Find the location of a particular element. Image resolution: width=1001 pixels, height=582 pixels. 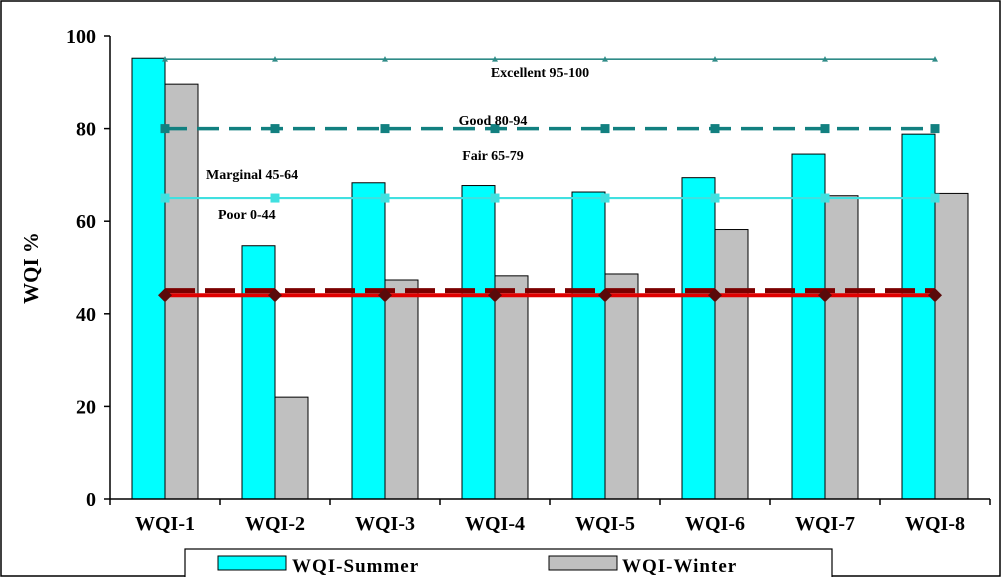

x-tick-label-wqi-5: WQI-5 is located at coordinates (605, 524).